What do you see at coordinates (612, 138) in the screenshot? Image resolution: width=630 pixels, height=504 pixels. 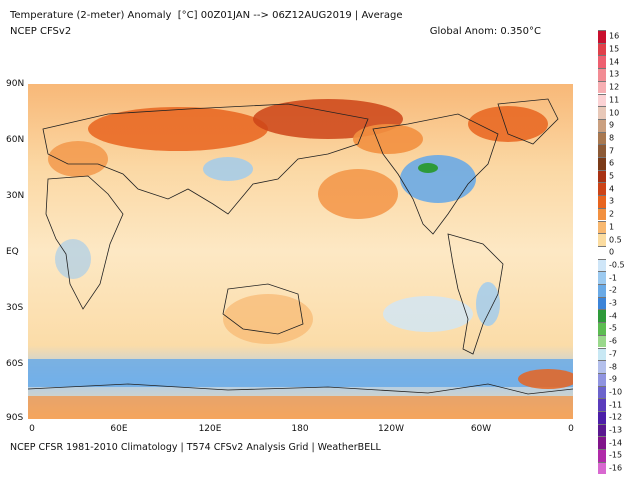 I see `color-legend-label: 8` at bounding box center [612, 138].